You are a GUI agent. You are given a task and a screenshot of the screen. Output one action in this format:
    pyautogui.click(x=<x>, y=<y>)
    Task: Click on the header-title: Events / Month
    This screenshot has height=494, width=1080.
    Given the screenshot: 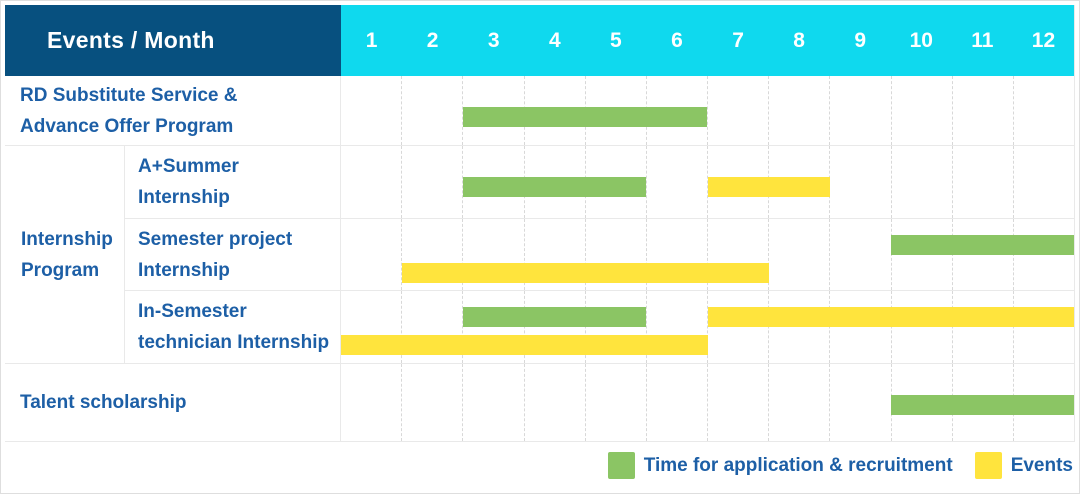 What is the action you would take?
    pyautogui.click(x=131, y=40)
    